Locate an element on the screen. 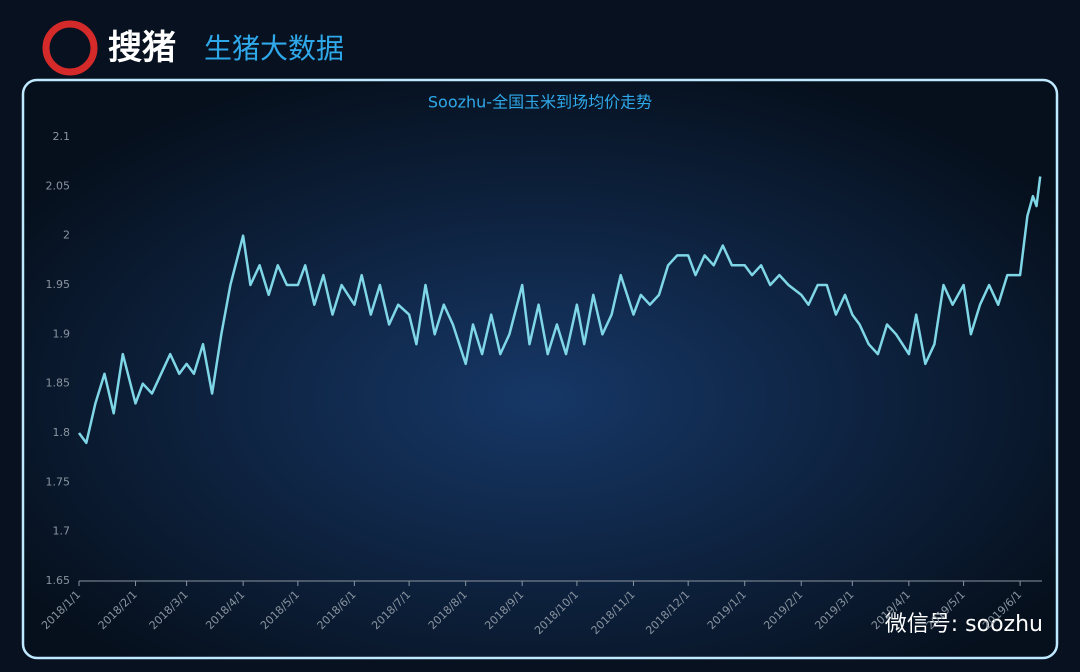 This screenshot has width=1080, height=672. logo: 搜猪 is located at coordinates (142, 48).